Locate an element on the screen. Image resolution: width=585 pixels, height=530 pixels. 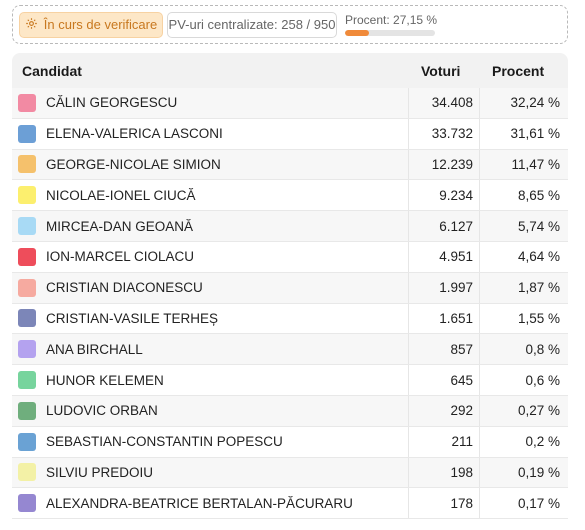
votes-cell: 211 is located at coordinates (444, 441).